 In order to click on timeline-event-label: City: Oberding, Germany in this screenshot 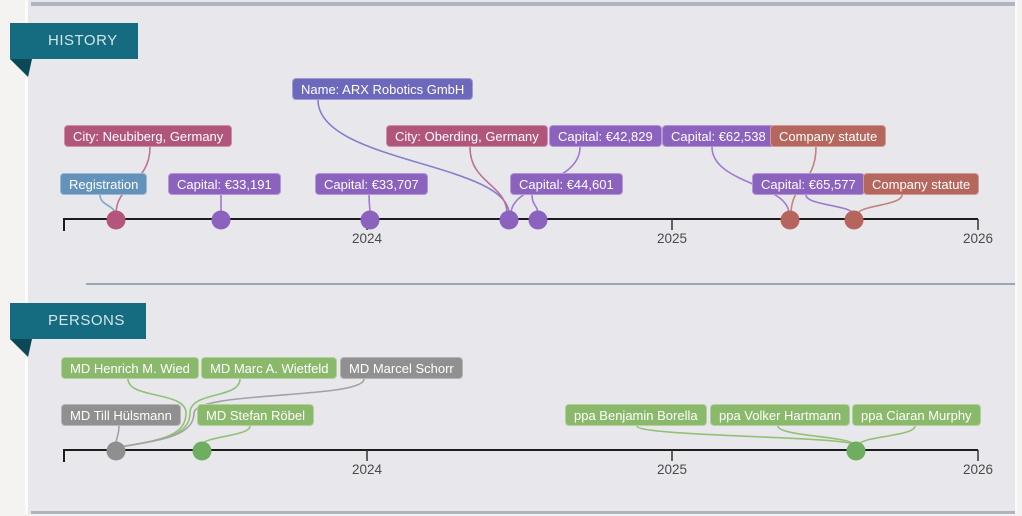, I will do `click(467, 136)`.